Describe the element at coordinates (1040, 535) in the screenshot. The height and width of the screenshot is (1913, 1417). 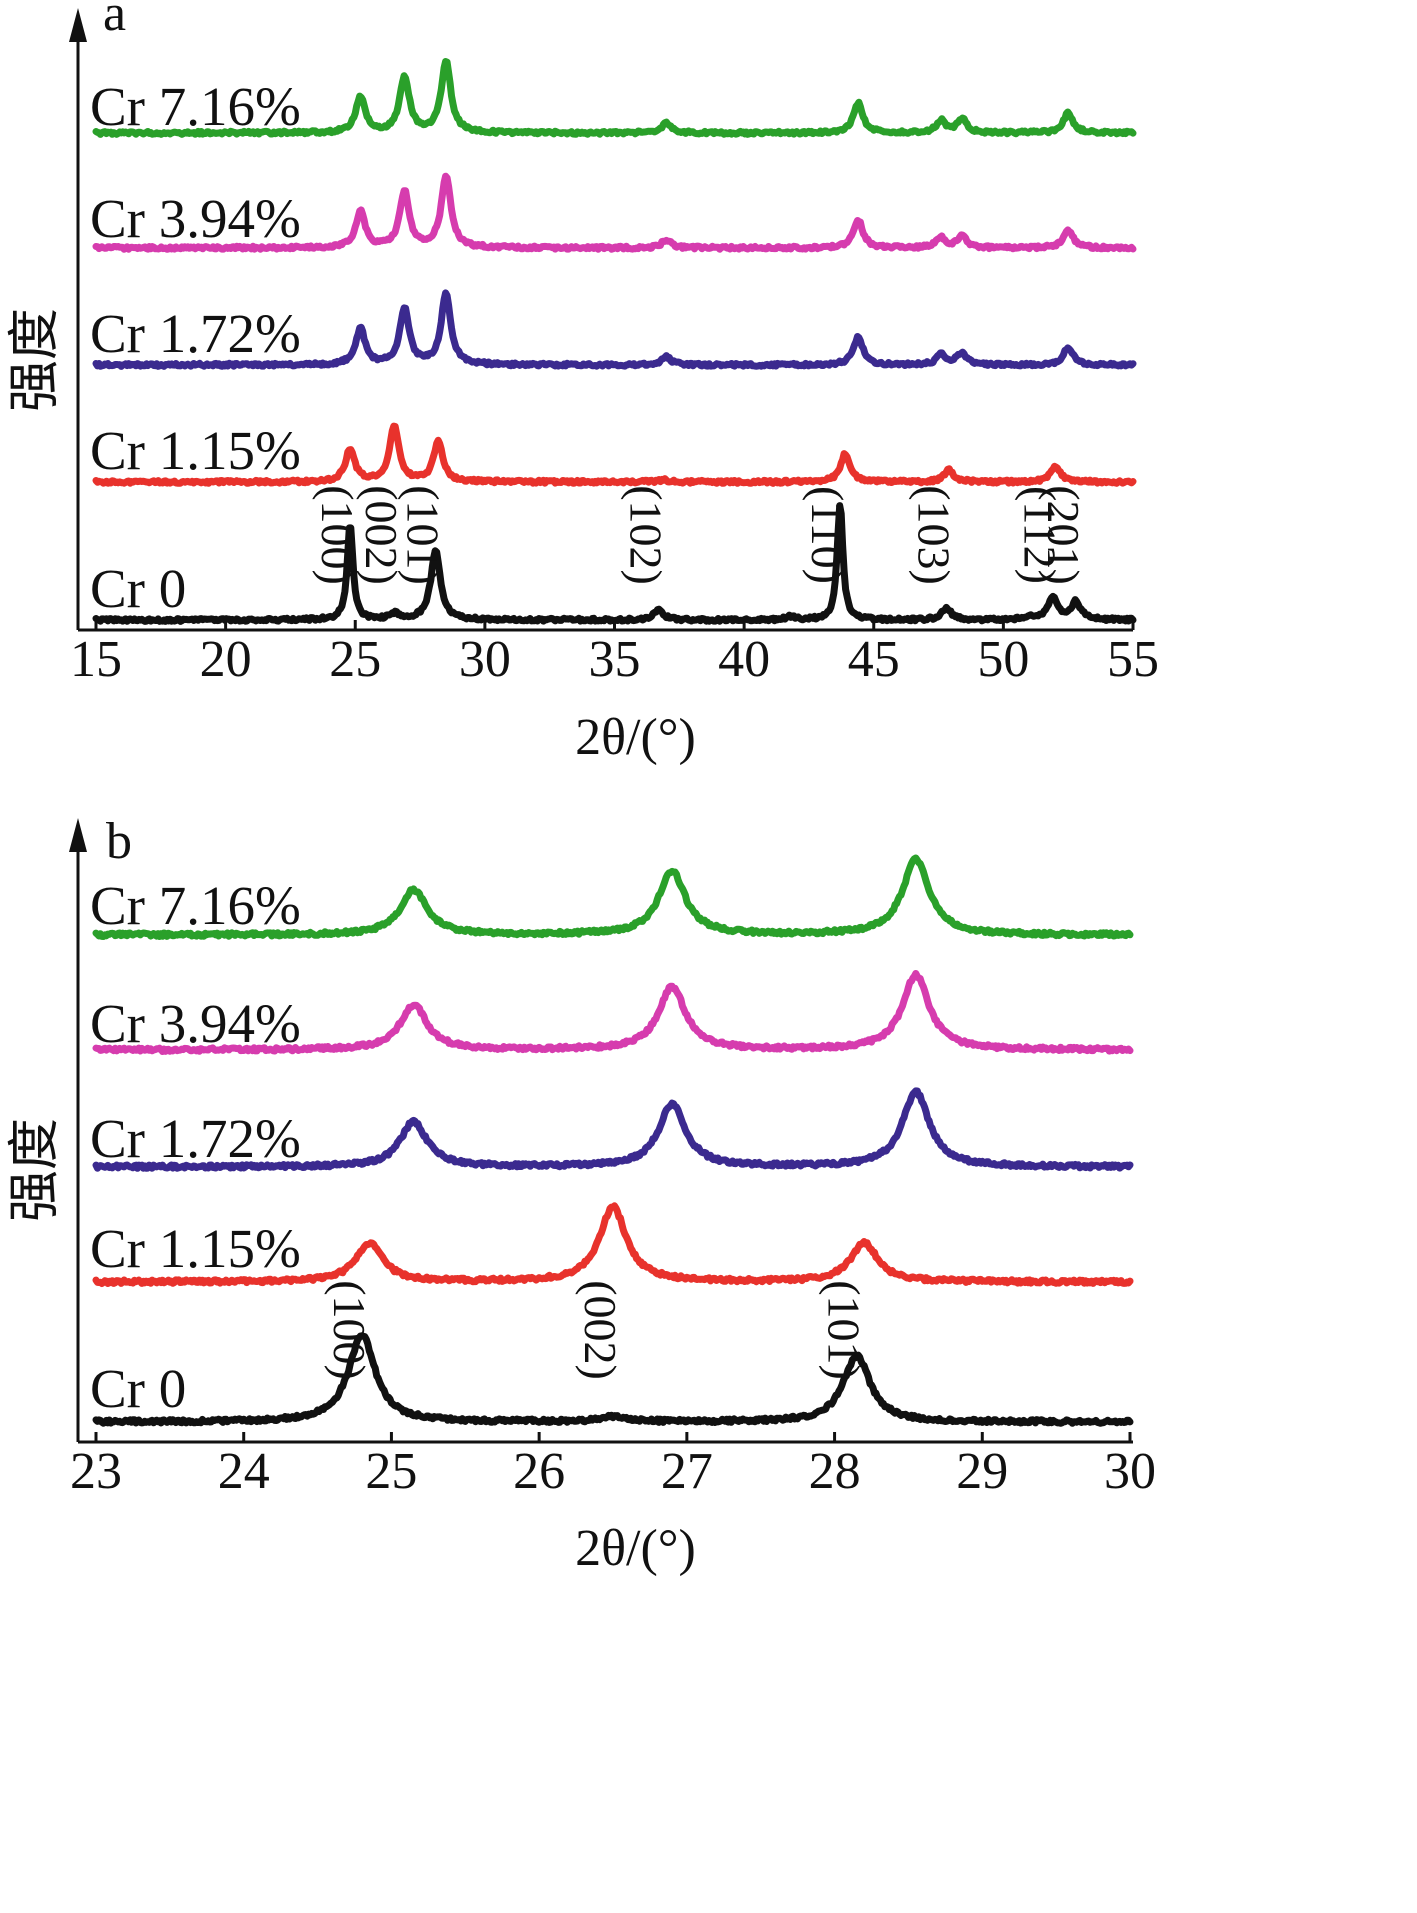
I see `peak-label: (112)` at that location.